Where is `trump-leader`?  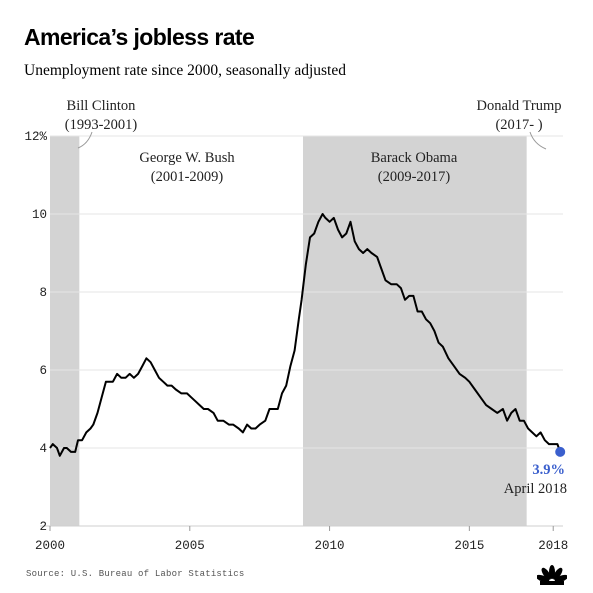 trump-leader is located at coordinates (538, 140).